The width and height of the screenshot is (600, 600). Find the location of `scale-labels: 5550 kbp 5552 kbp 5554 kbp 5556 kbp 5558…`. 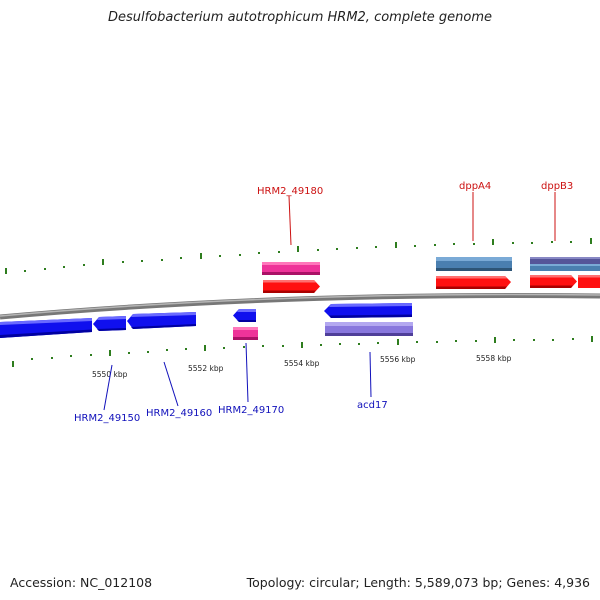

scale-labels: 5550 kbp 5552 kbp 5554 kbp 5556 kbp 5558… is located at coordinates (302, 366).